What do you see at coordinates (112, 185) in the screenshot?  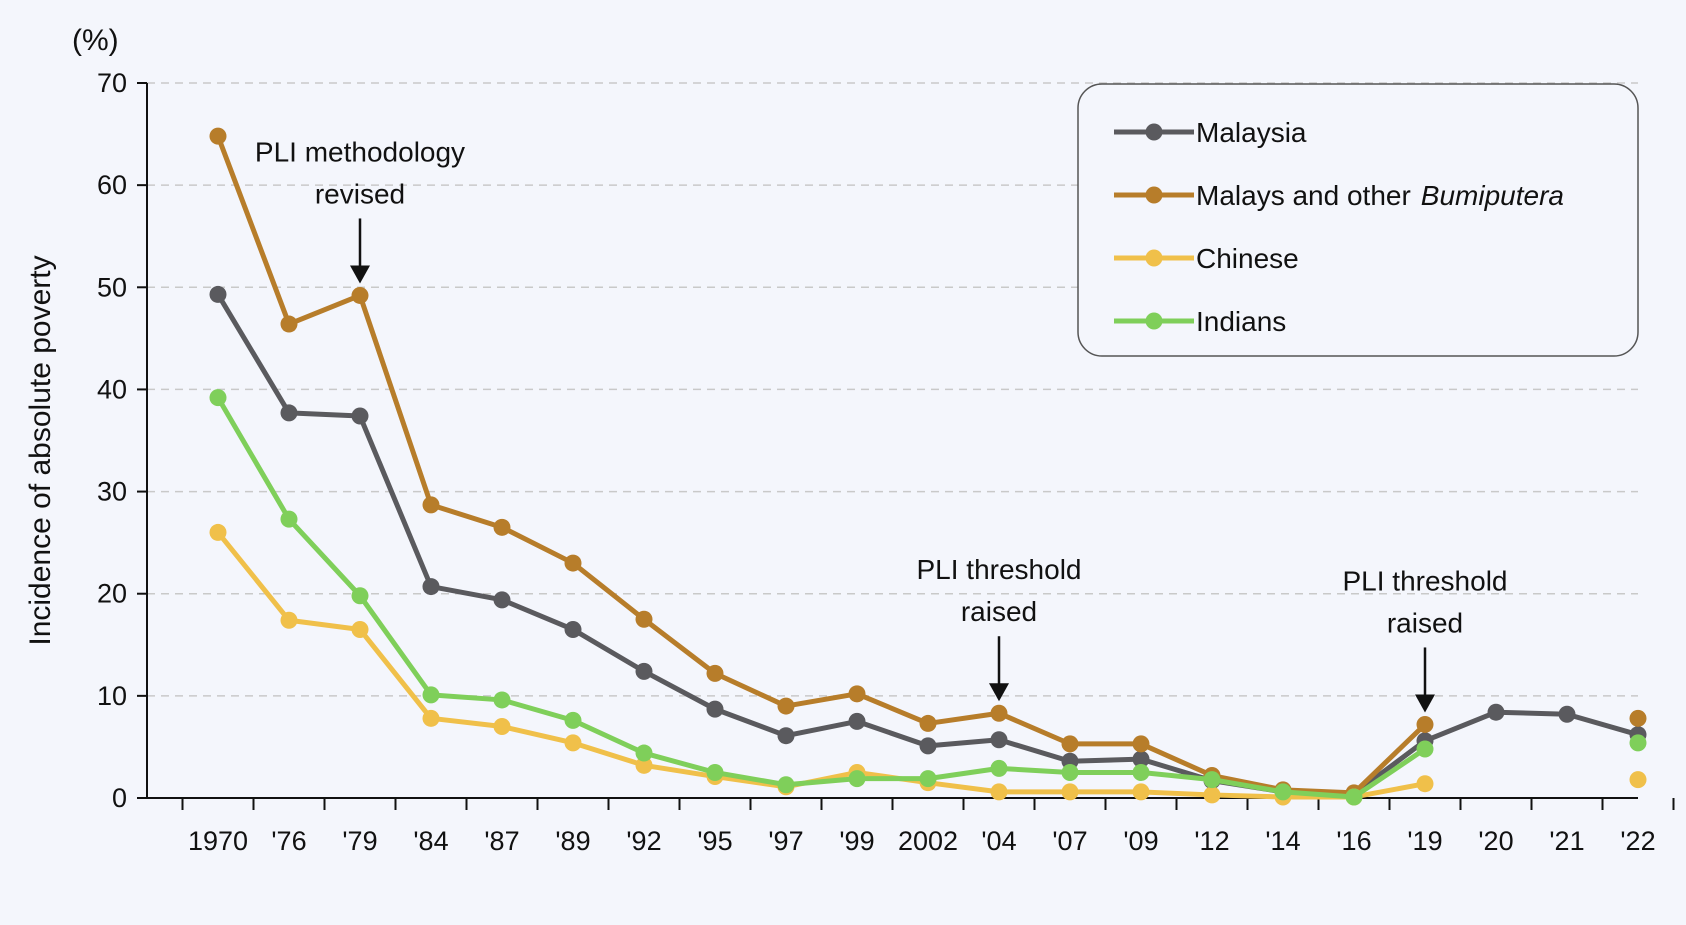 I see `y-tick-label: 60` at bounding box center [112, 185].